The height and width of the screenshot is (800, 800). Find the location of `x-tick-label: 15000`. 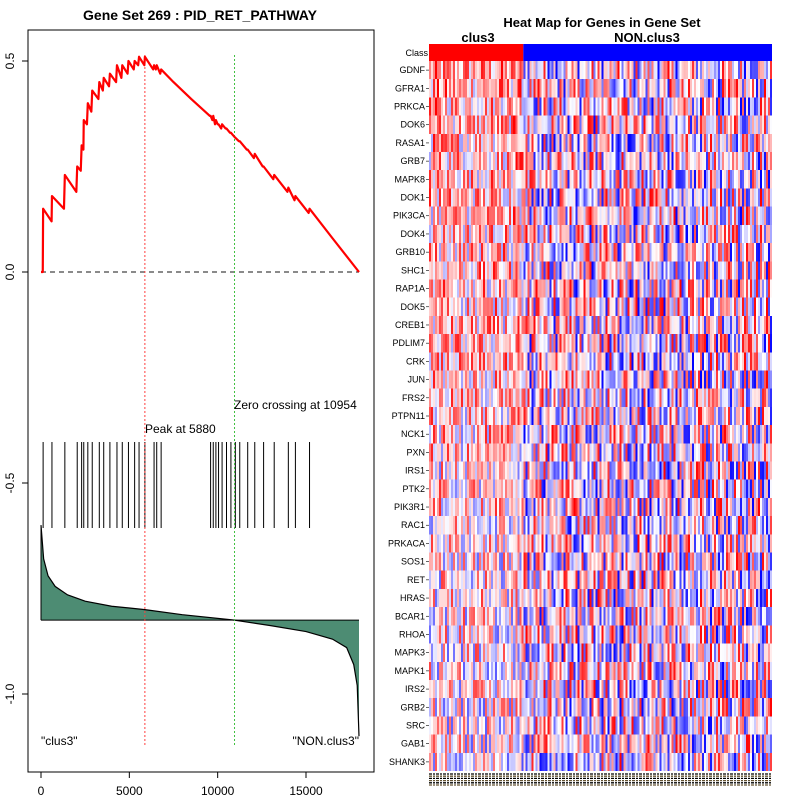

x-tick-label: 15000 is located at coordinates (306, 791).